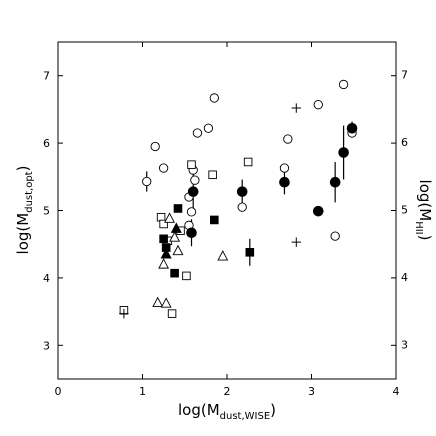  What do you see at coordinates (418, 227) in the screenshot?
I see `y-axis-label-right-sub: HII` at bounding box center [418, 227].